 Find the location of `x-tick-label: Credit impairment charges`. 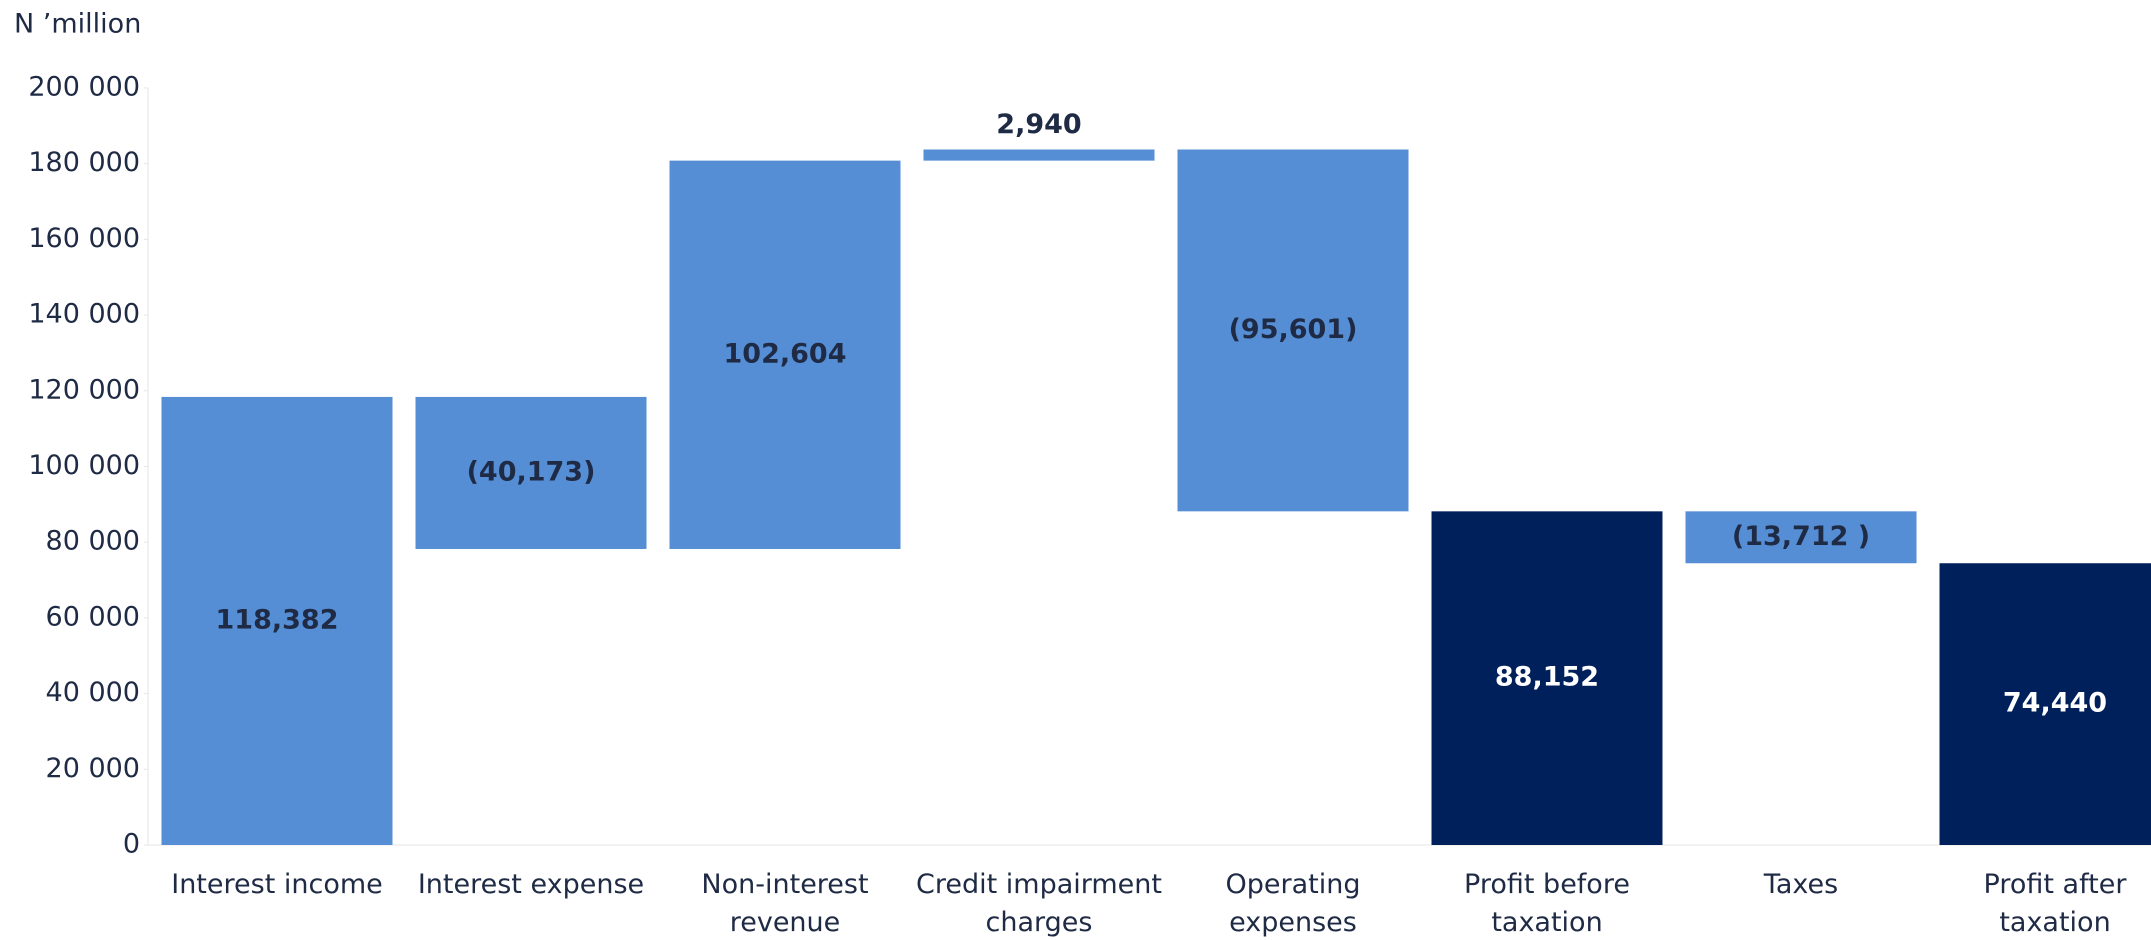

x-tick-label: Credit impairment charges is located at coordinates (1038, 903).